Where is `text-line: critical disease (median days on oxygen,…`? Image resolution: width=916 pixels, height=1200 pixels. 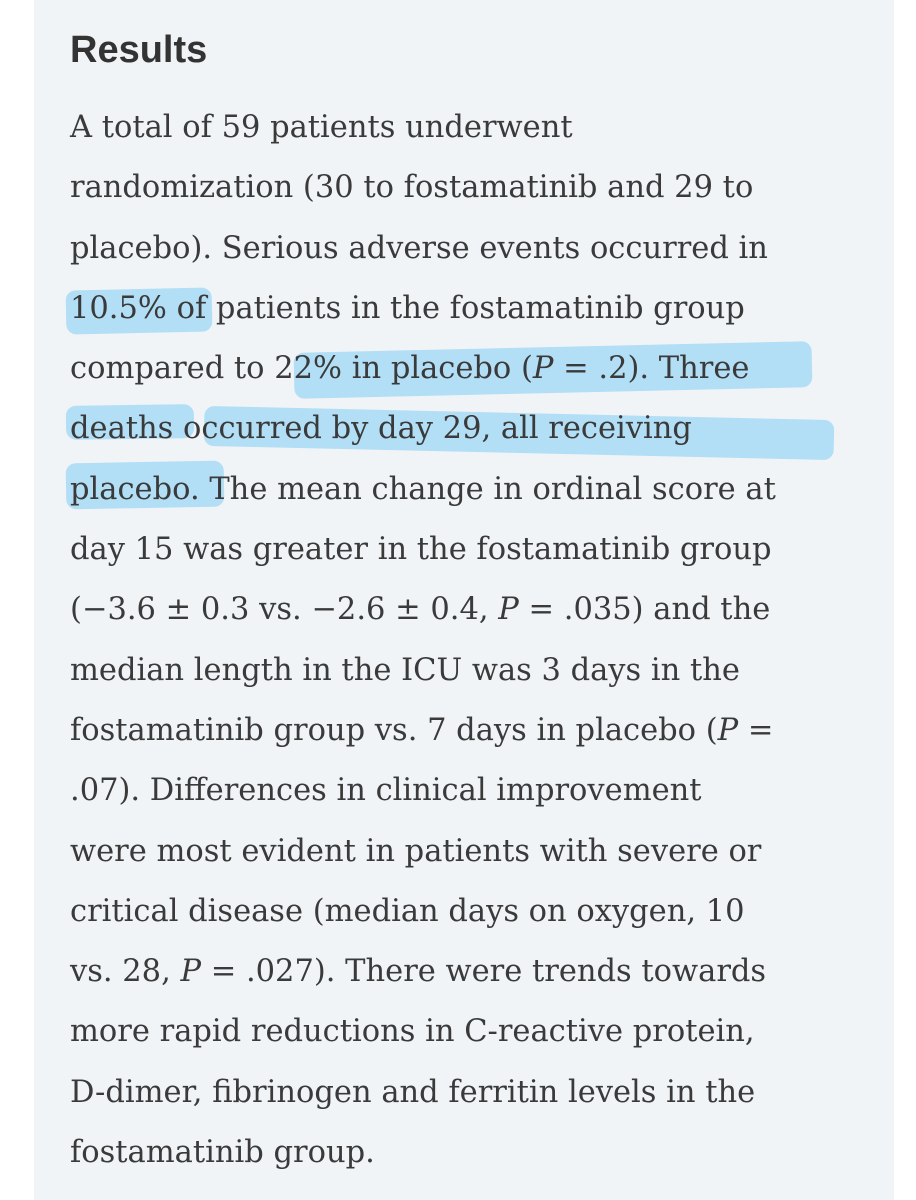
text-line: critical disease (median days on oxygen,… is located at coordinates (407, 911).